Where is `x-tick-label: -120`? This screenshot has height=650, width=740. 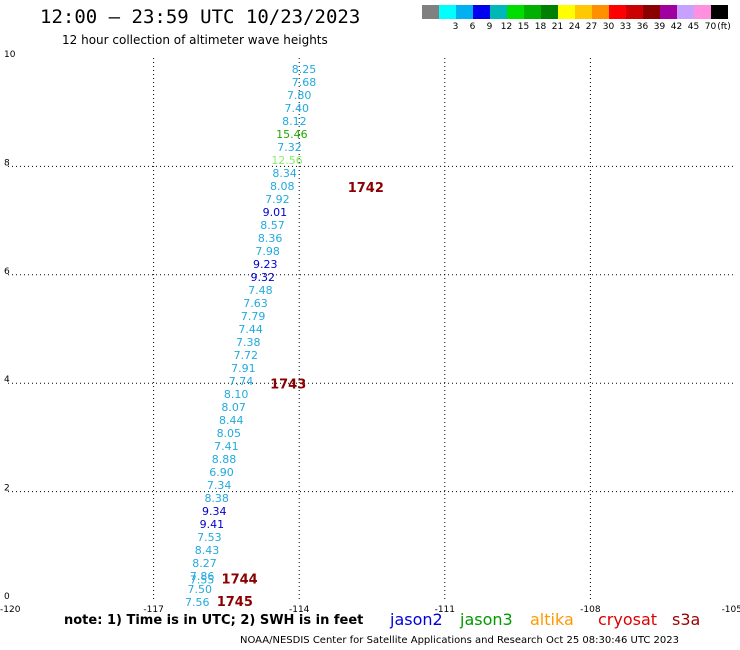 x-tick-label: -120 is located at coordinates (10, 610).